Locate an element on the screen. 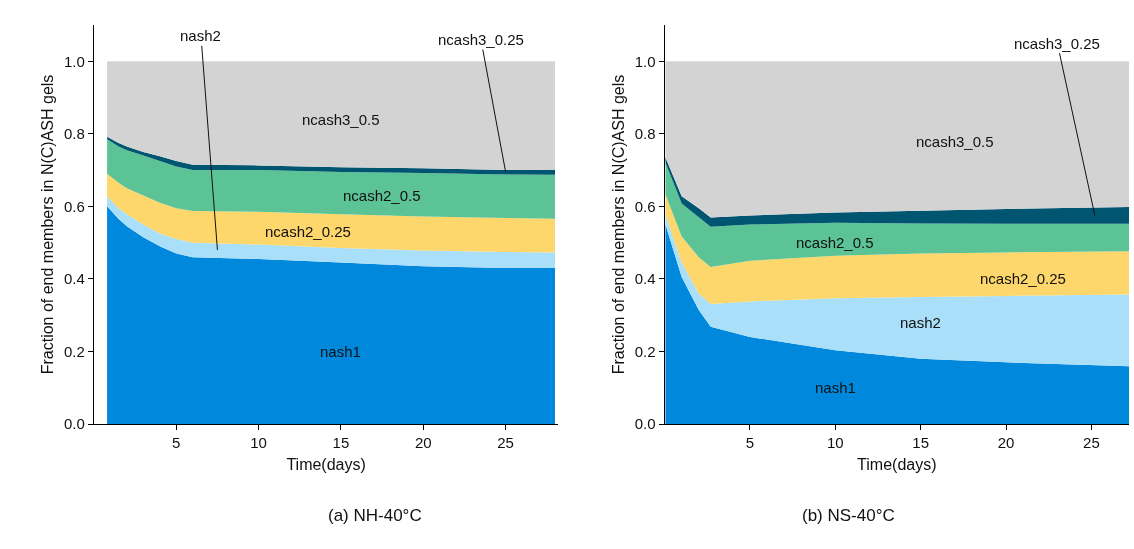  text: (a) NH-40°C is located at coordinates (375, 515).